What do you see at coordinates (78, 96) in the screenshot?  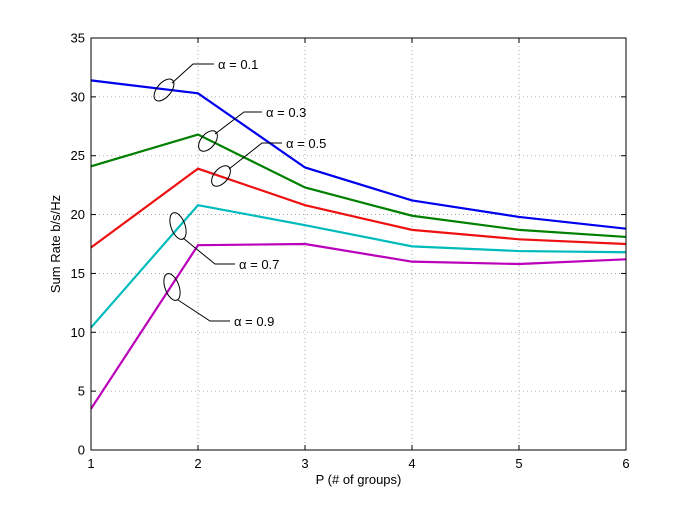 I see `y-tick-label-6: 30` at bounding box center [78, 96].